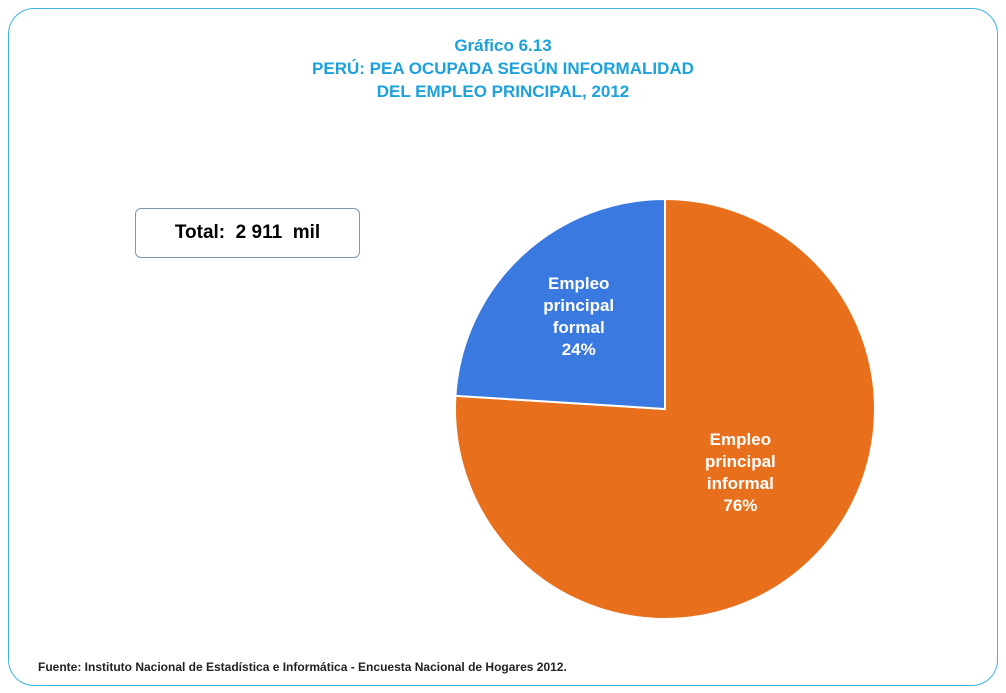 Image resolution: width=1006 pixels, height=693 pixels. What do you see at coordinates (503, 68) in the screenshot?
I see `chart-title: PERÚ: PEA OCUPADA SEGÚN INFORMALIDAD` at bounding box center [503, 68].